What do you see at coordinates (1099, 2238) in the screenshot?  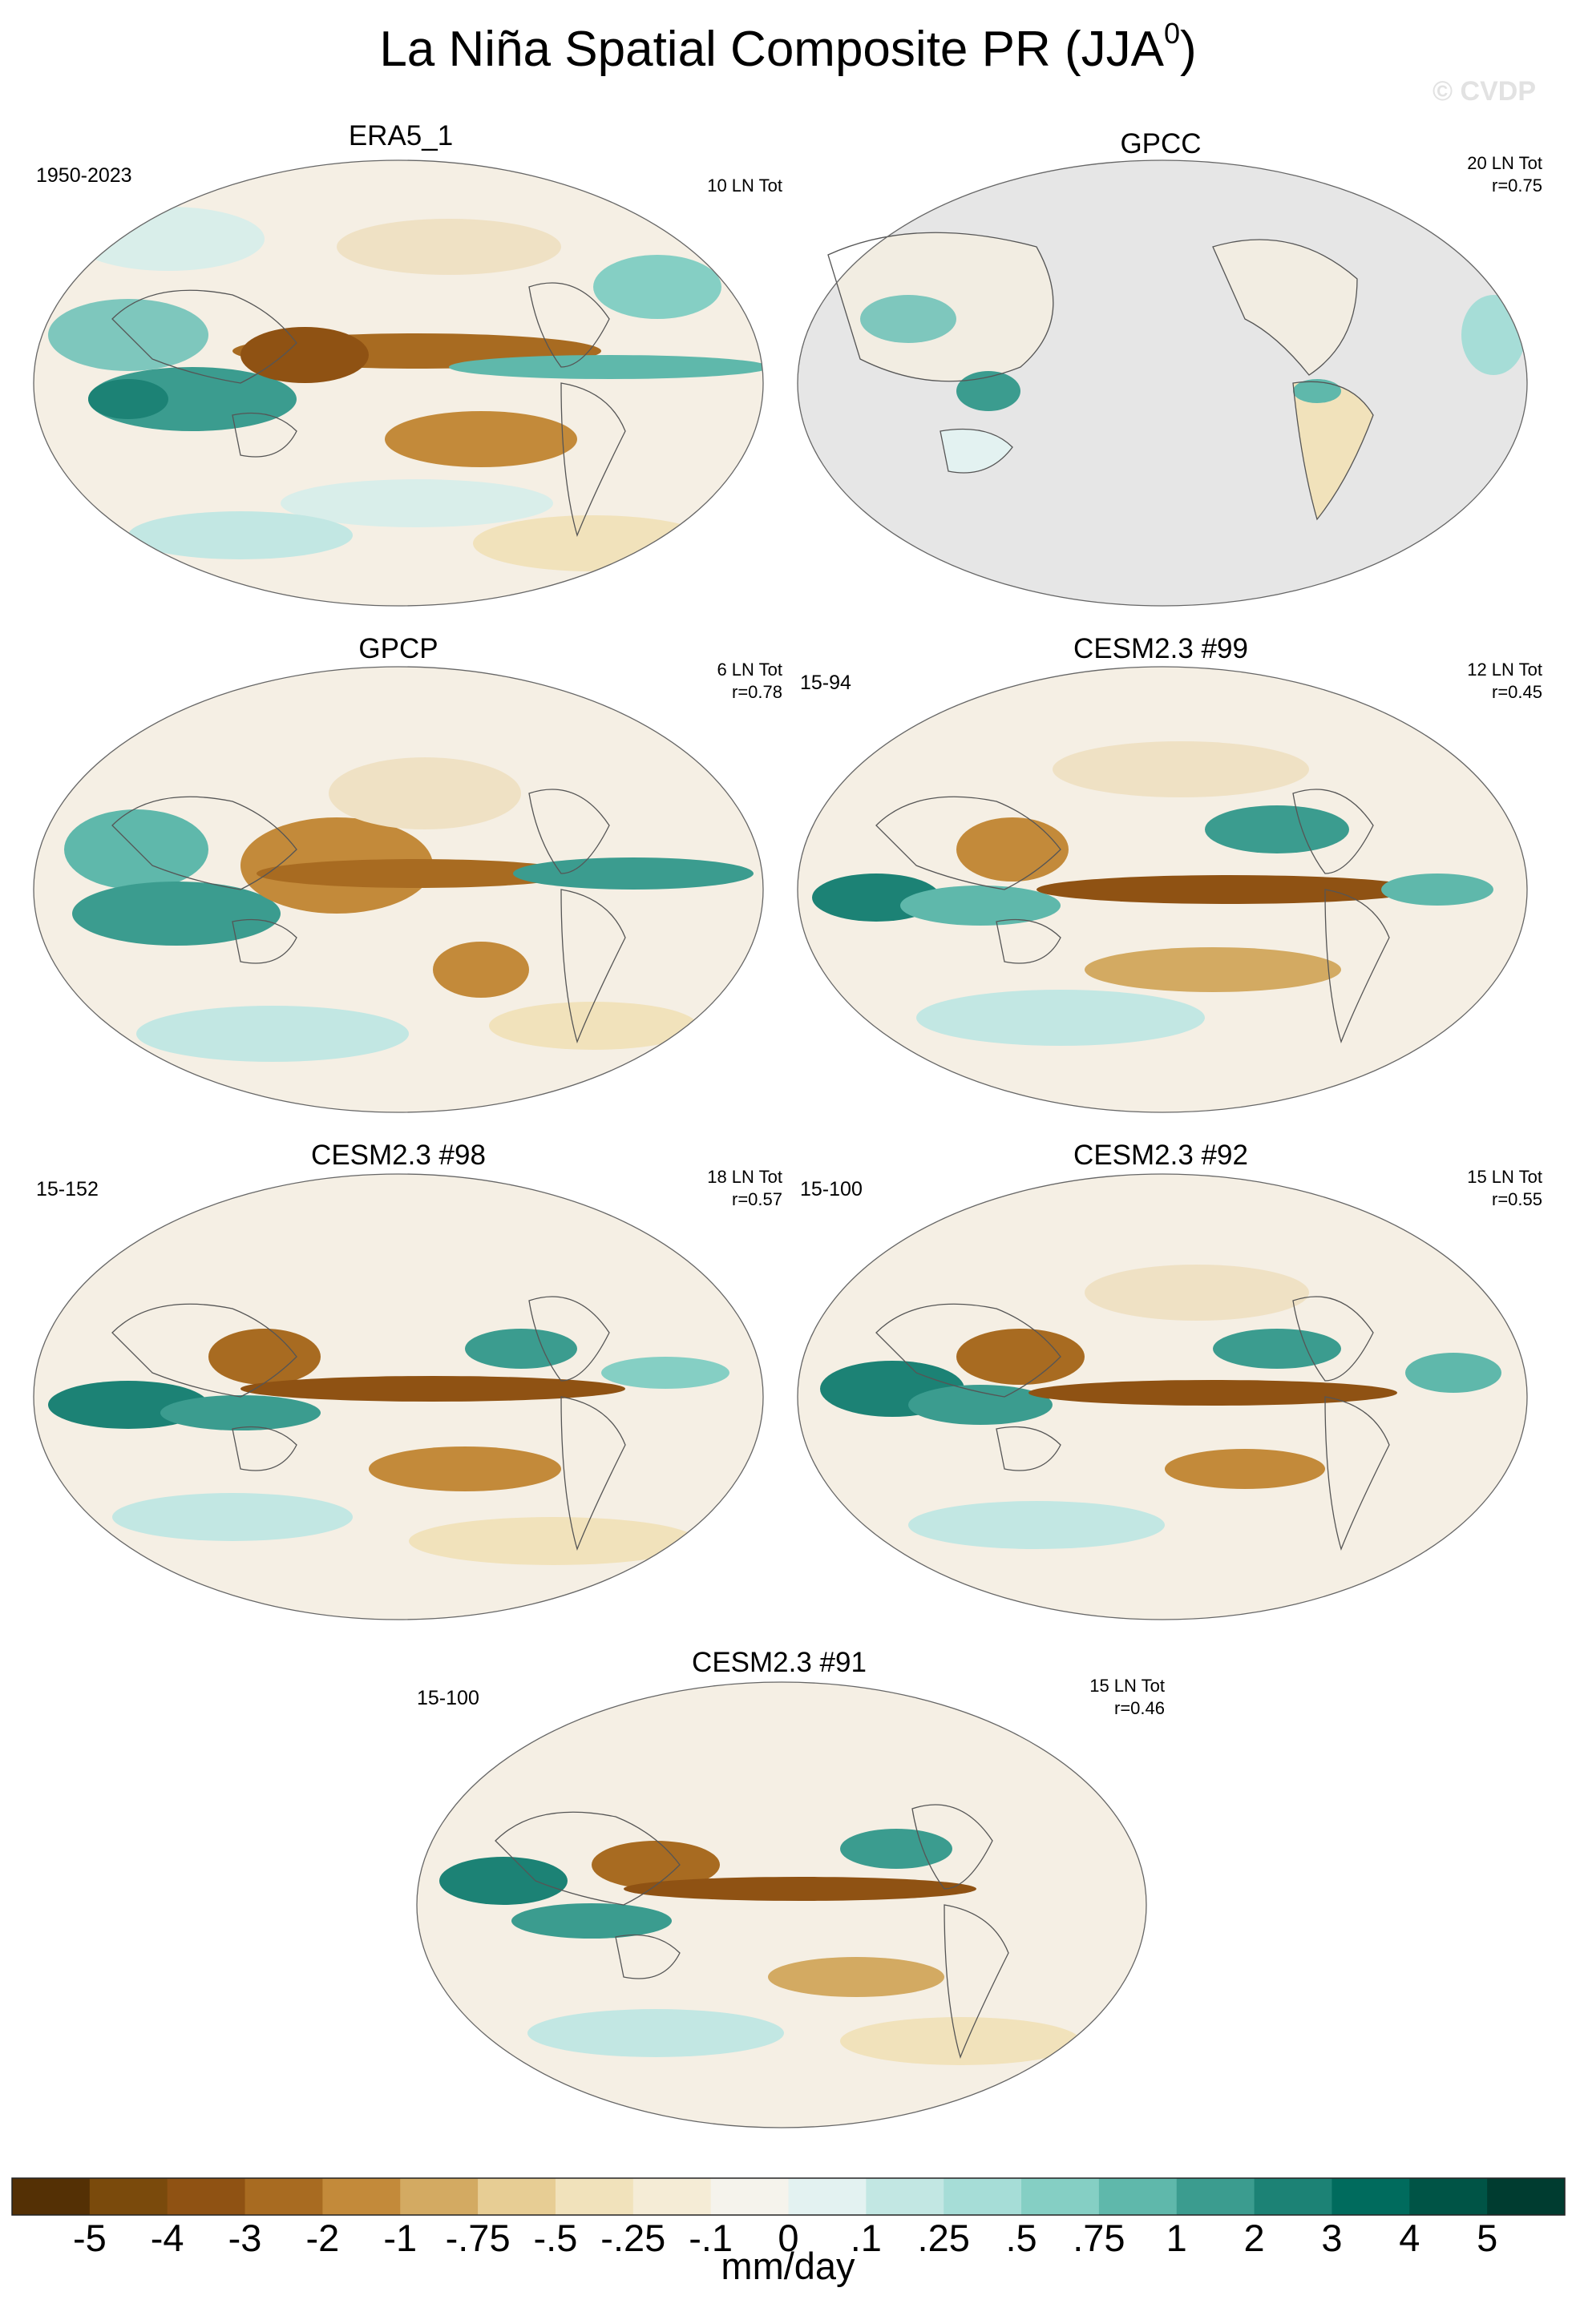 I see `colorbar-tick-label: .75` at bounding box center [1099, 2238].